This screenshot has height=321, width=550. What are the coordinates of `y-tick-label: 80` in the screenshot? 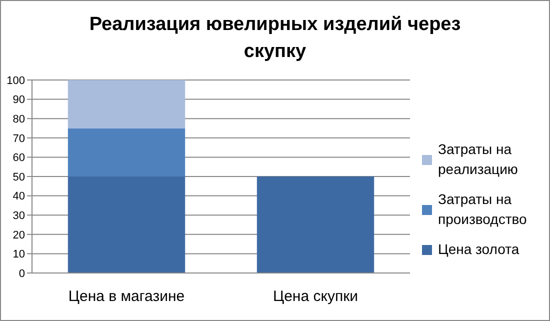 It's located at (18, 119).